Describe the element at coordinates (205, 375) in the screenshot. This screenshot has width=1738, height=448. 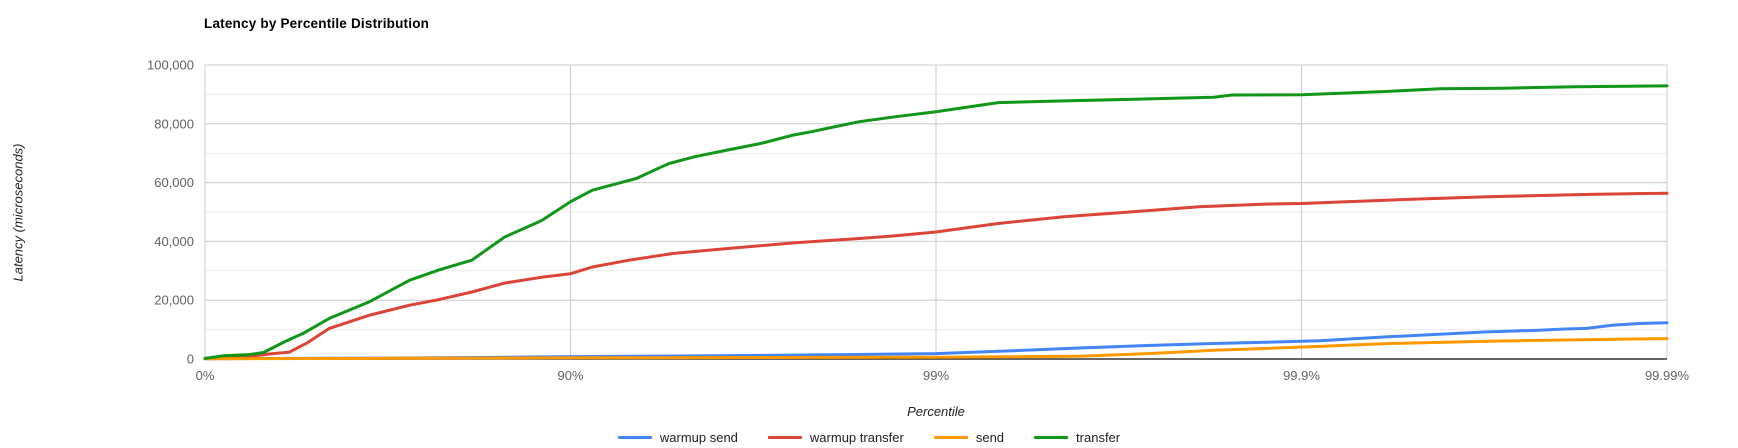
I see `x-tick-label: 0%` at that location.